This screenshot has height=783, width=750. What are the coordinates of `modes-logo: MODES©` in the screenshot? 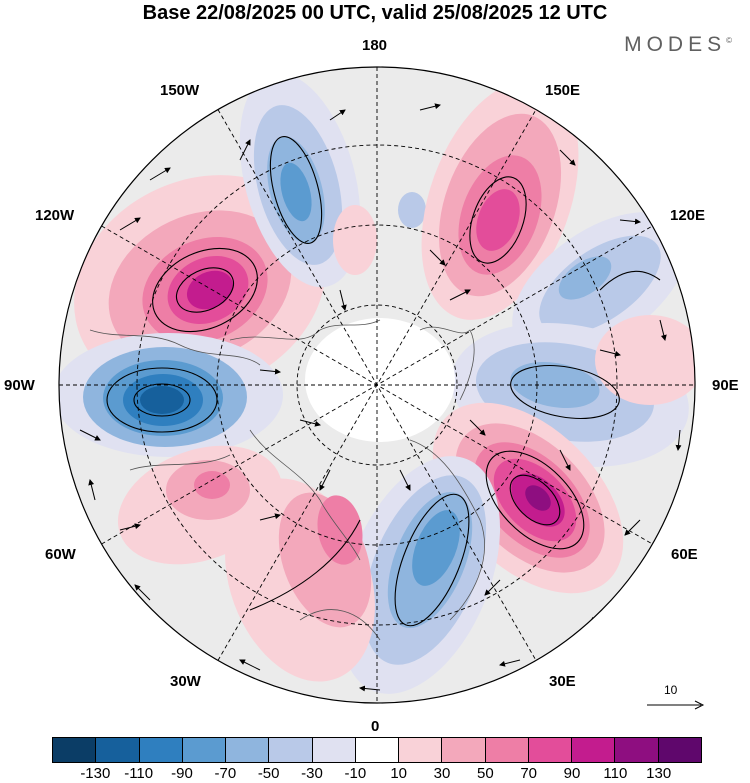 It's located at (678, 45).